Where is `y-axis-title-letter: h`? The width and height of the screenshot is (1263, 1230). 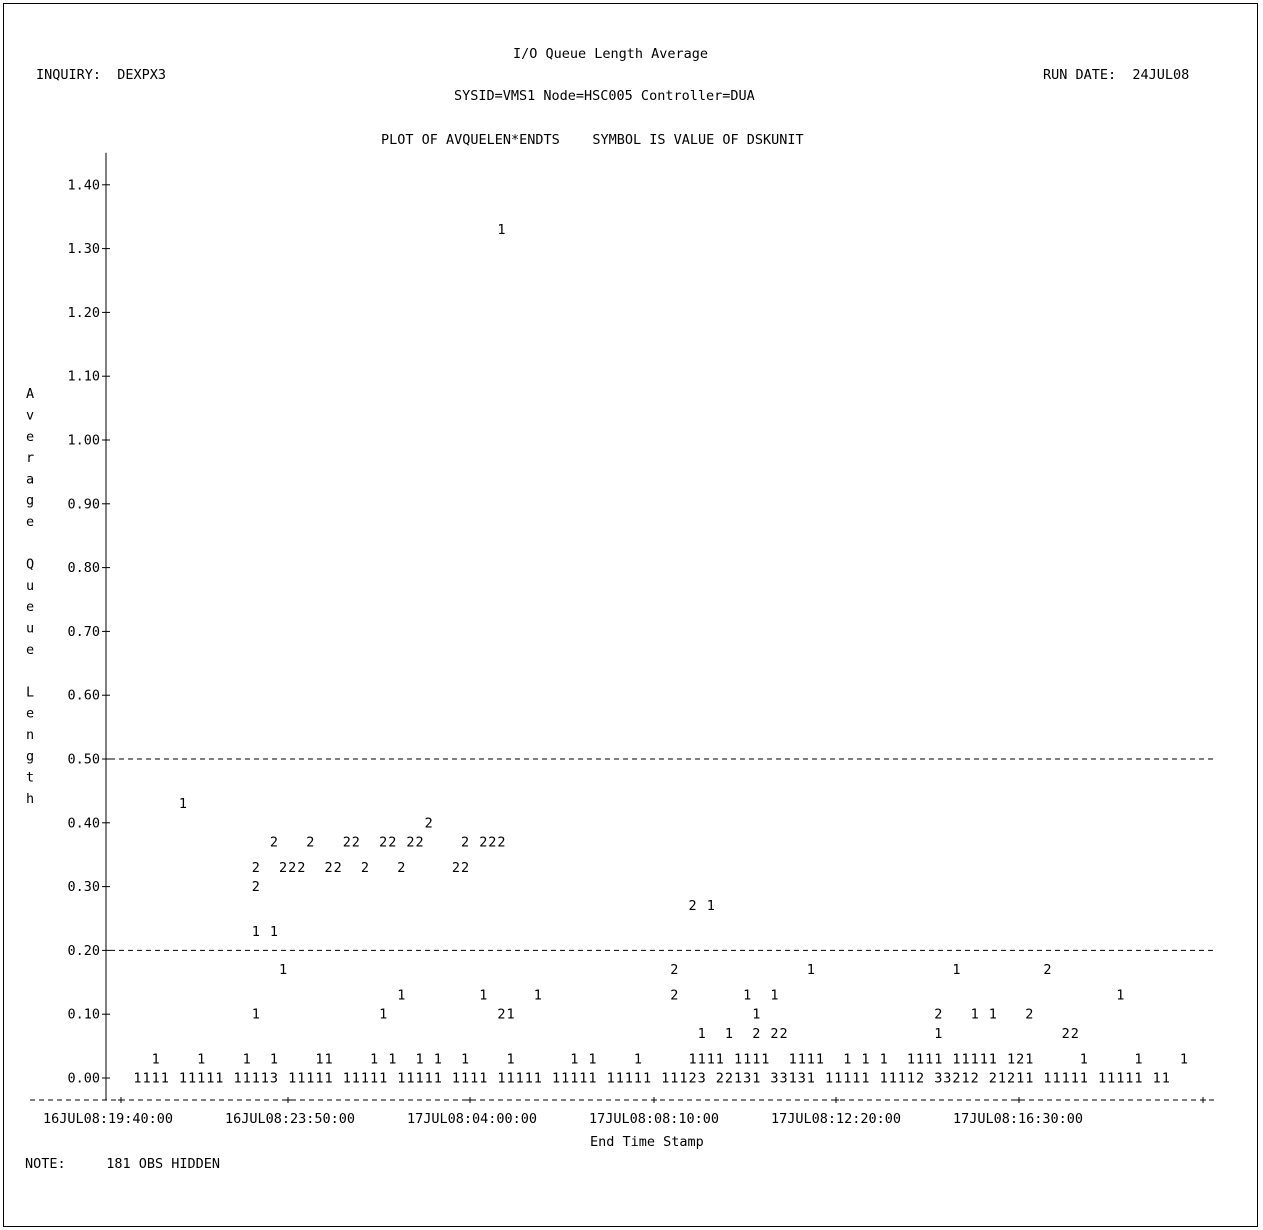 y-axis-title-letter: h is located at coordinates (30, 799).